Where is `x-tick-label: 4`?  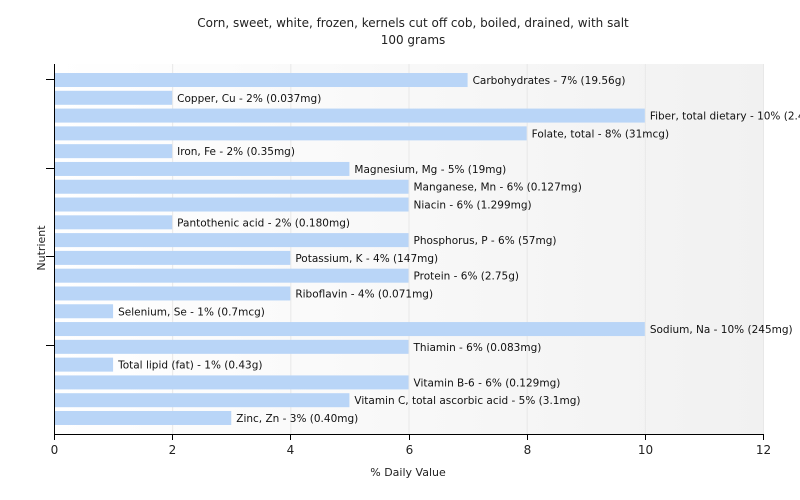
x-tick-label: 4 is located at coordinates (291, 450).